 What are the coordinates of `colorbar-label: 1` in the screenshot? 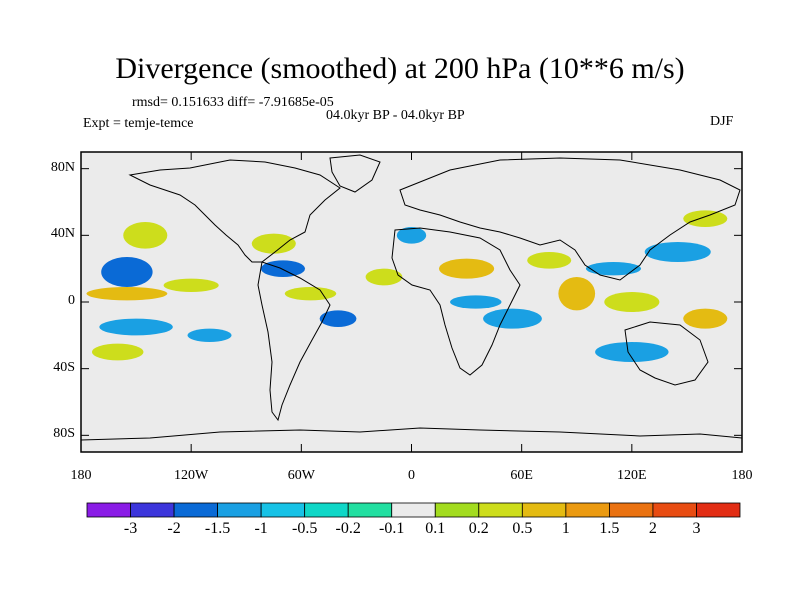 It's located at (565, 528).